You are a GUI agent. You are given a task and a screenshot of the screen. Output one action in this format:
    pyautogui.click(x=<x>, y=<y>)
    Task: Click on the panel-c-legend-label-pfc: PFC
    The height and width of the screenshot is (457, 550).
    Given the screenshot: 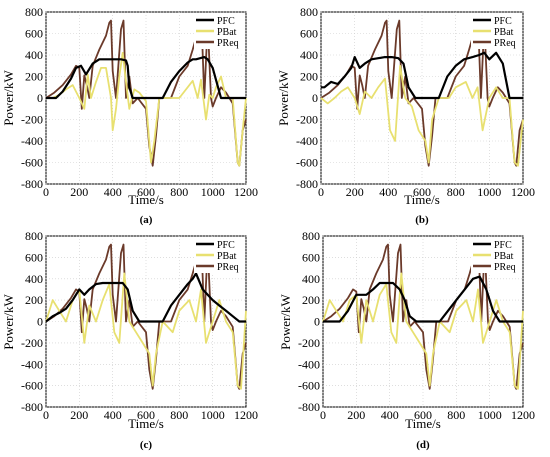 What is the action you would take?
    pyautogui.click(x=226, y=245)
    